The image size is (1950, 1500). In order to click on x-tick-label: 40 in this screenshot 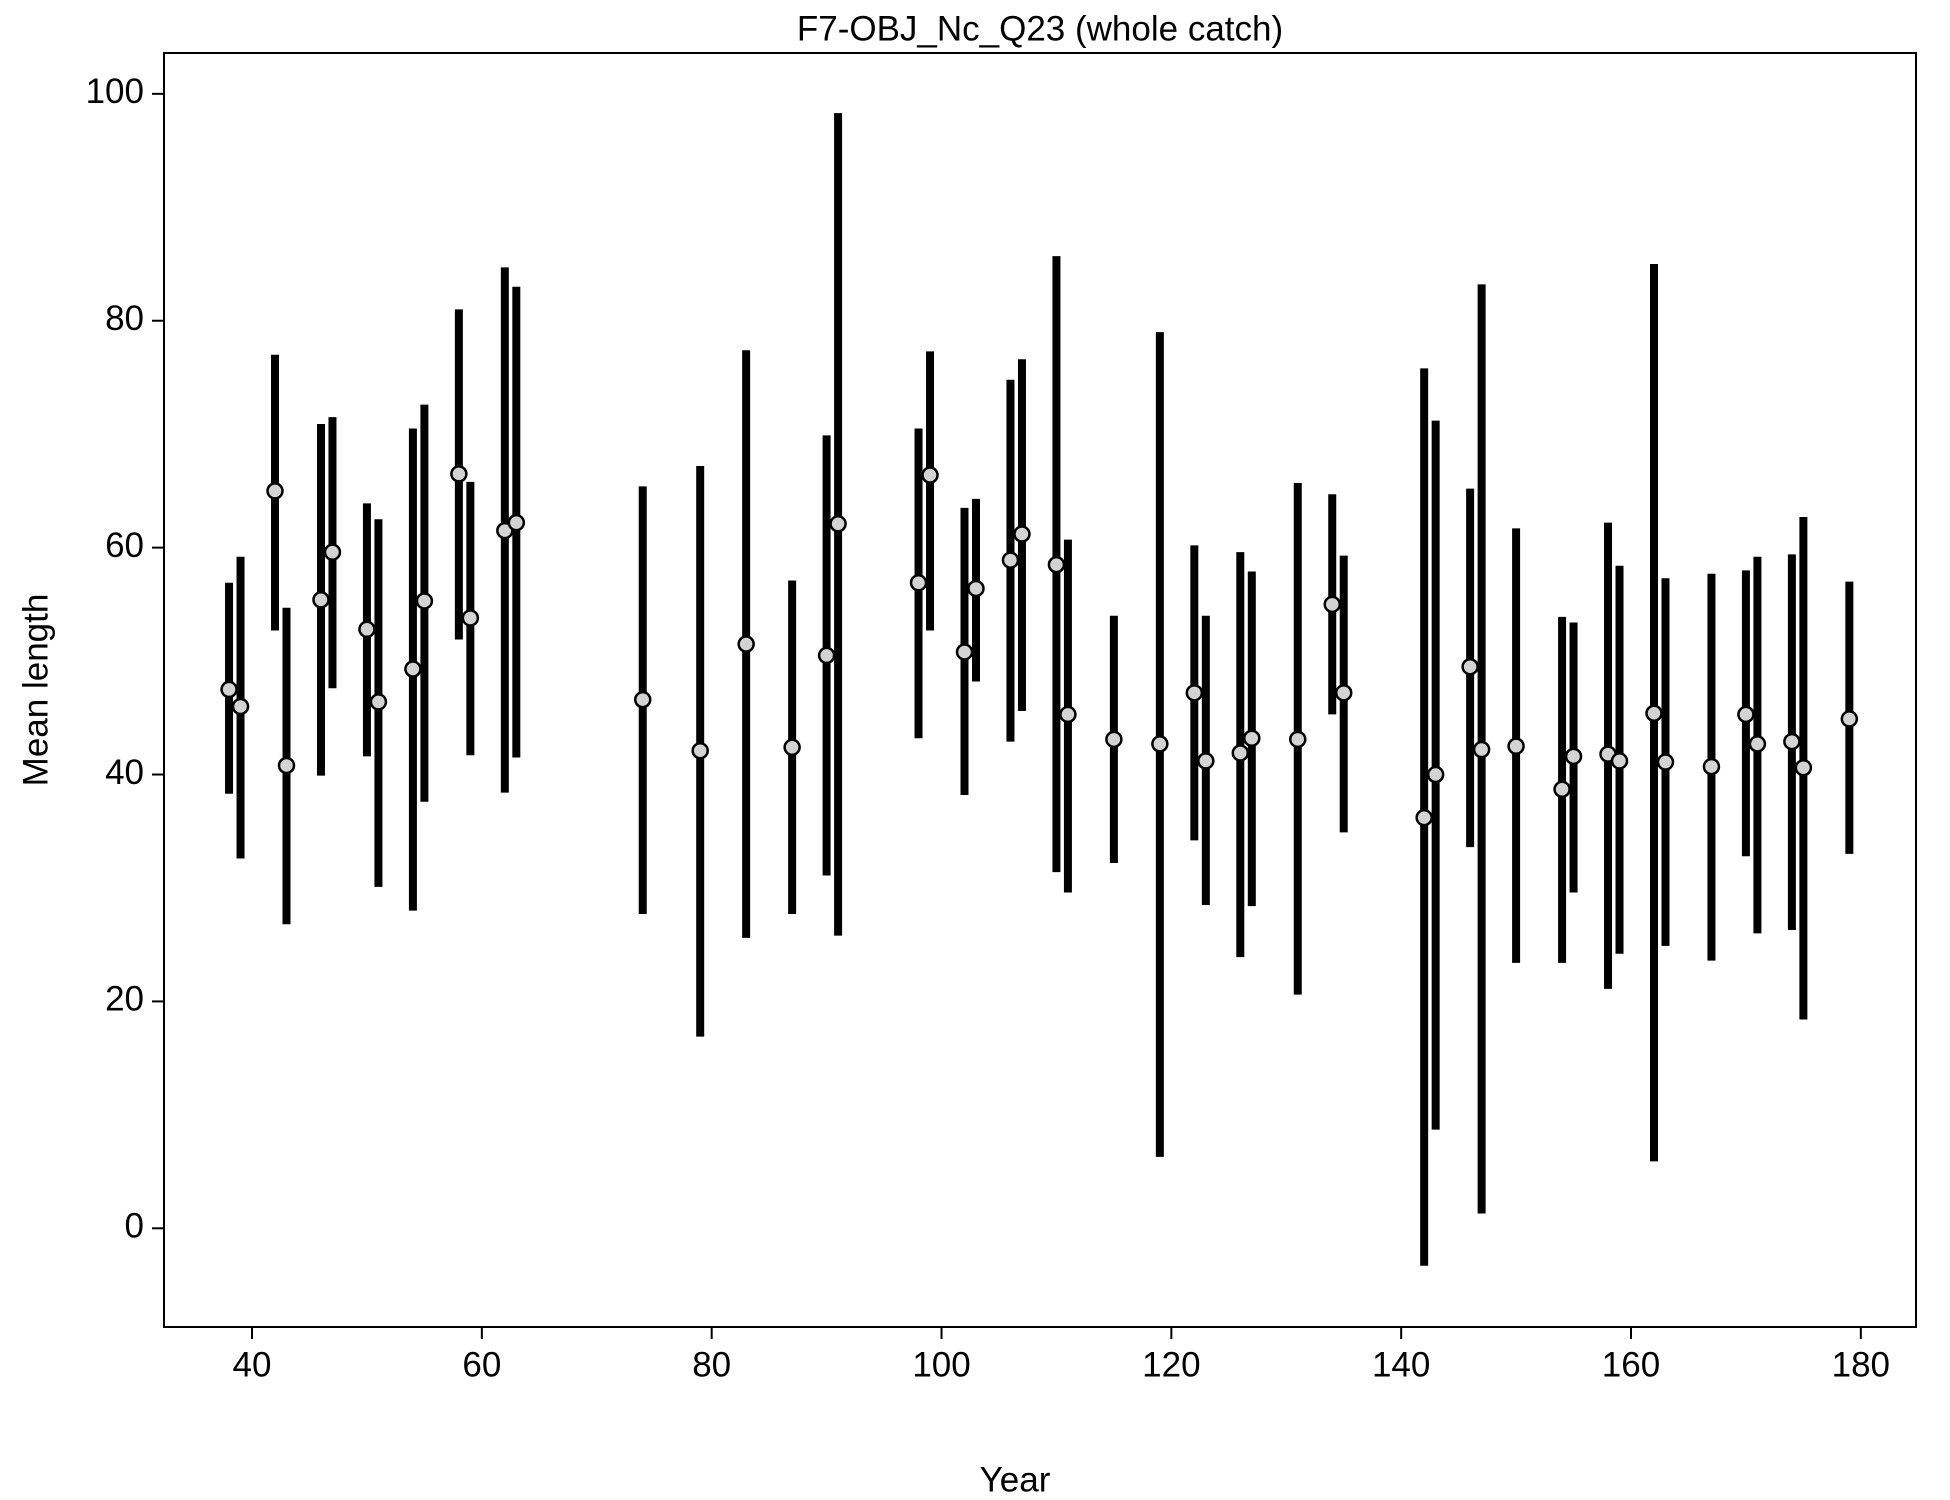, I will do `click(252, 1364)`.